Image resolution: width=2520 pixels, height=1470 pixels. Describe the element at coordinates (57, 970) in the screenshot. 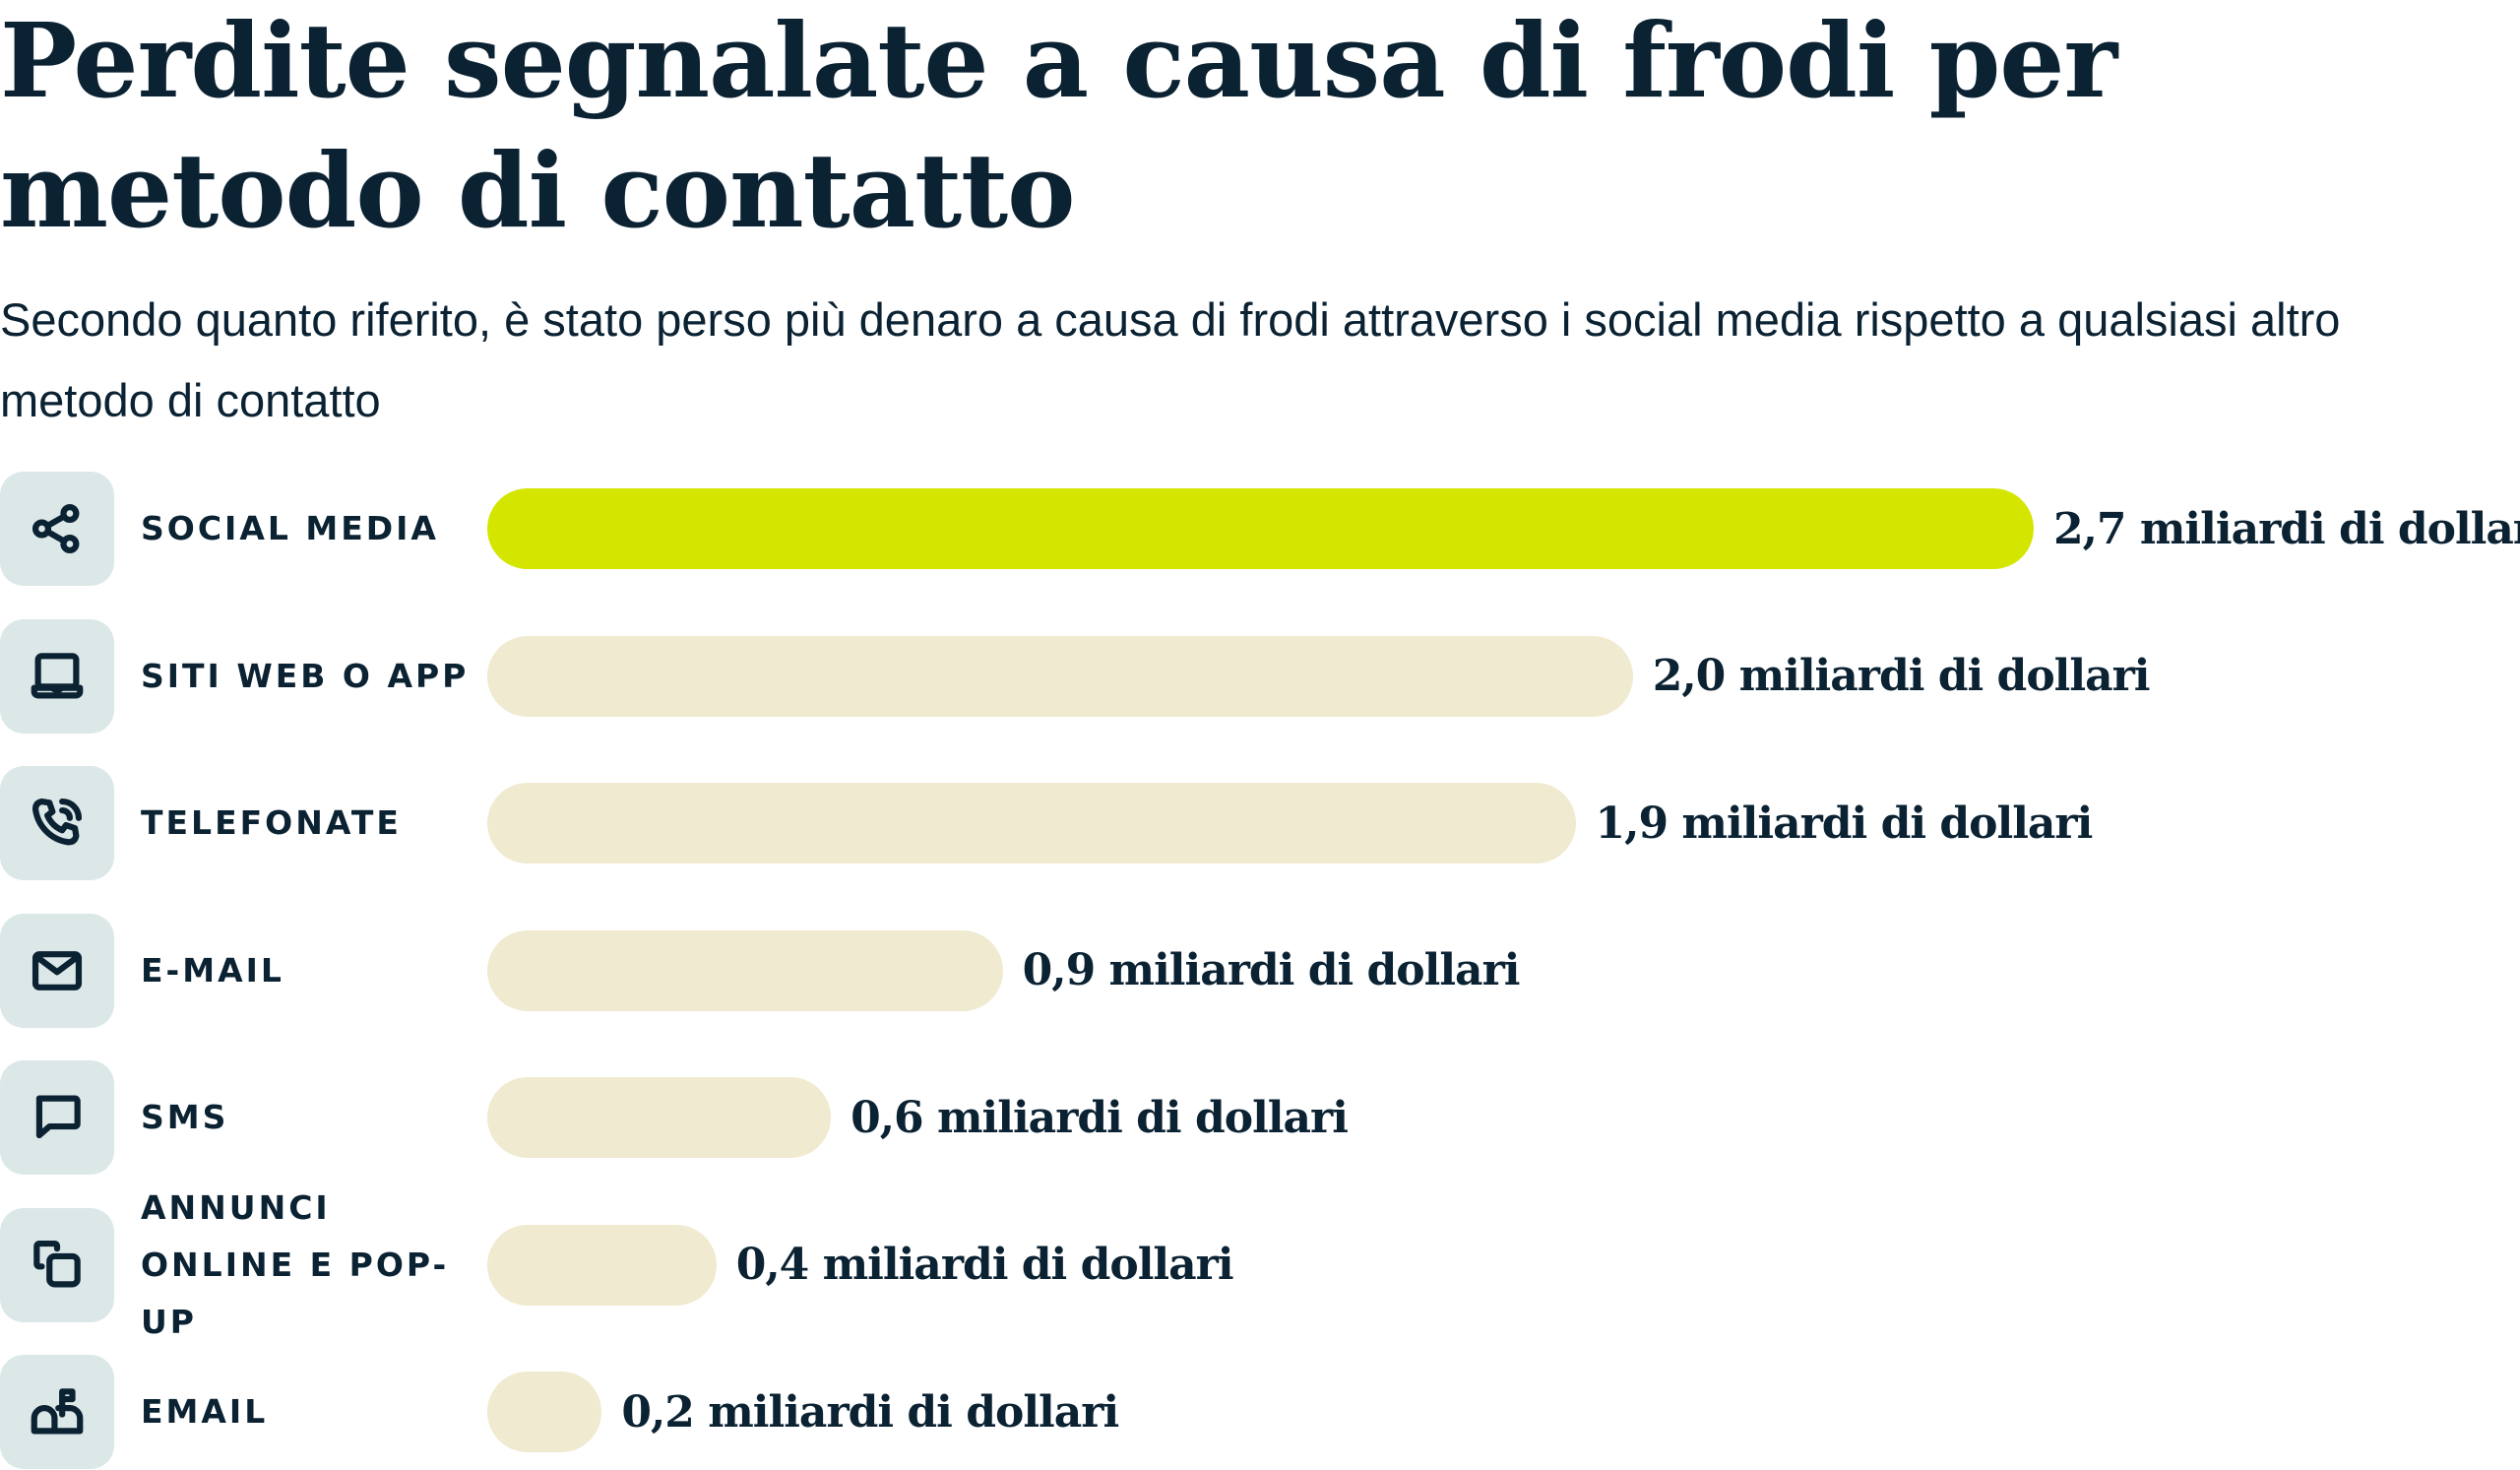

I see `envelope-icon` at that location.